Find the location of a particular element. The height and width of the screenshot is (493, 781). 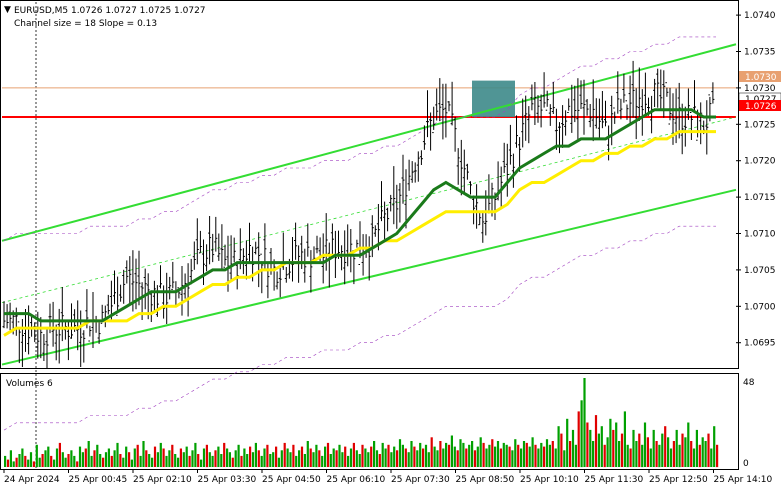

time-tick-label: 25 Apr 14:10 is located at coordinates (743, 480).